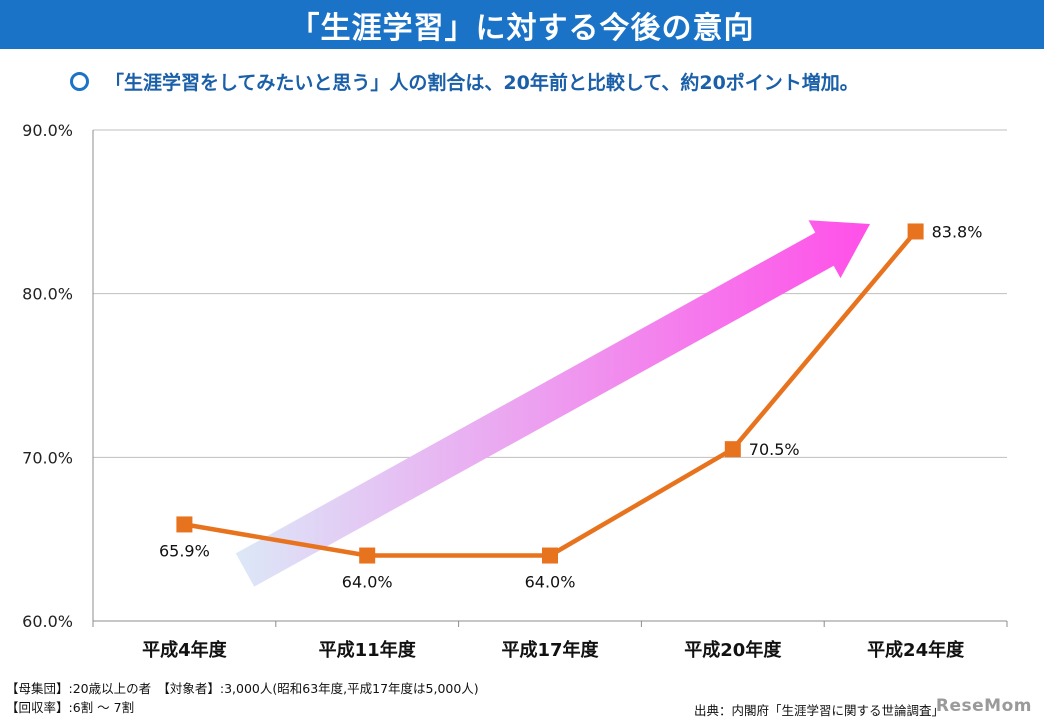  What do you see at coordinates (47, 621) in the screenshot?
I see `y-tick-label: 60.0%` at bounding box center [47, 621].